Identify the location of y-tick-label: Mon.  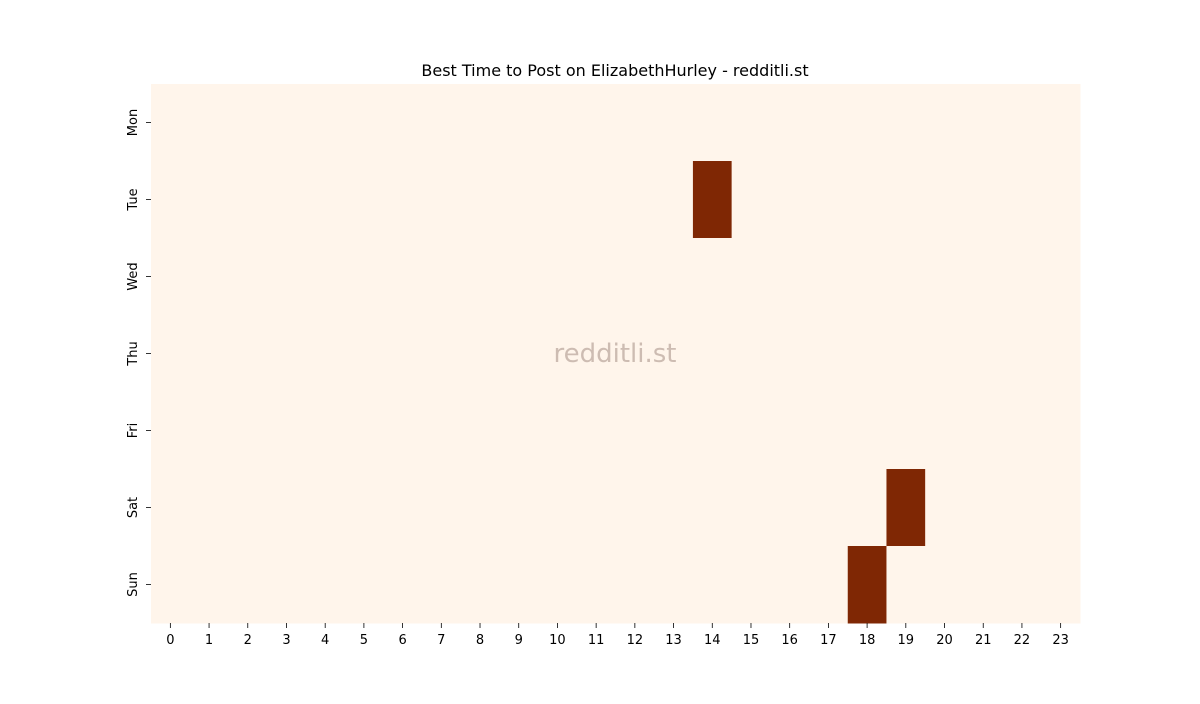
(133, 122).